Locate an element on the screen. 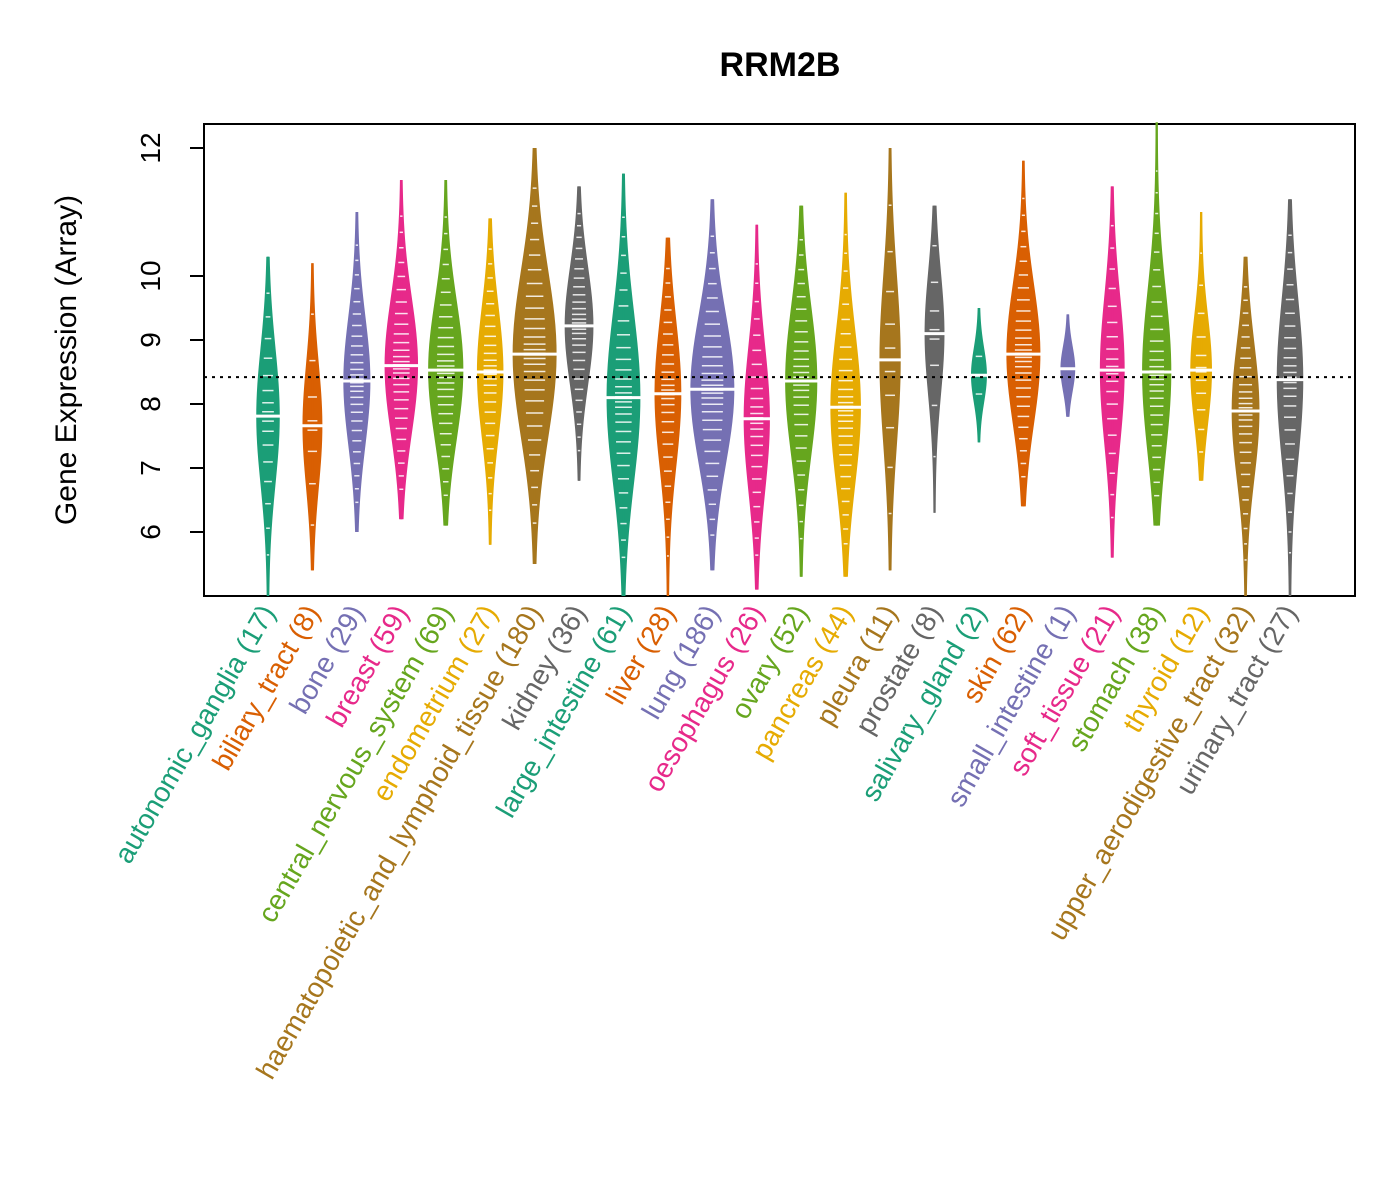 The width and height of the screenshot is (1400, 1200). y-tick-label: 8 is located at coordinates (150, 404).